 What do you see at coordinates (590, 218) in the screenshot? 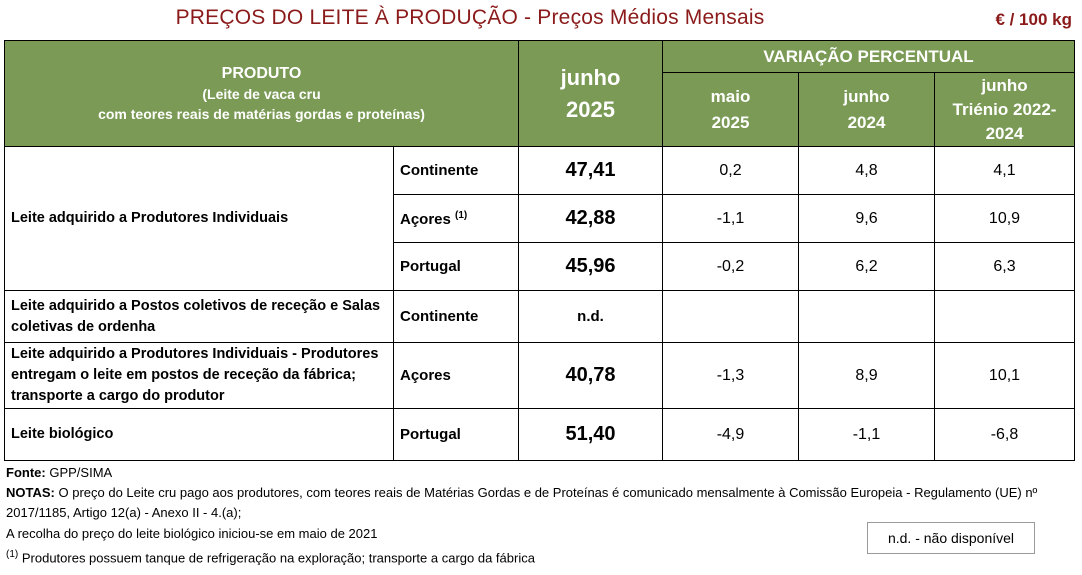
I see `row-value: 42,88` at bounding box center [590, 218].